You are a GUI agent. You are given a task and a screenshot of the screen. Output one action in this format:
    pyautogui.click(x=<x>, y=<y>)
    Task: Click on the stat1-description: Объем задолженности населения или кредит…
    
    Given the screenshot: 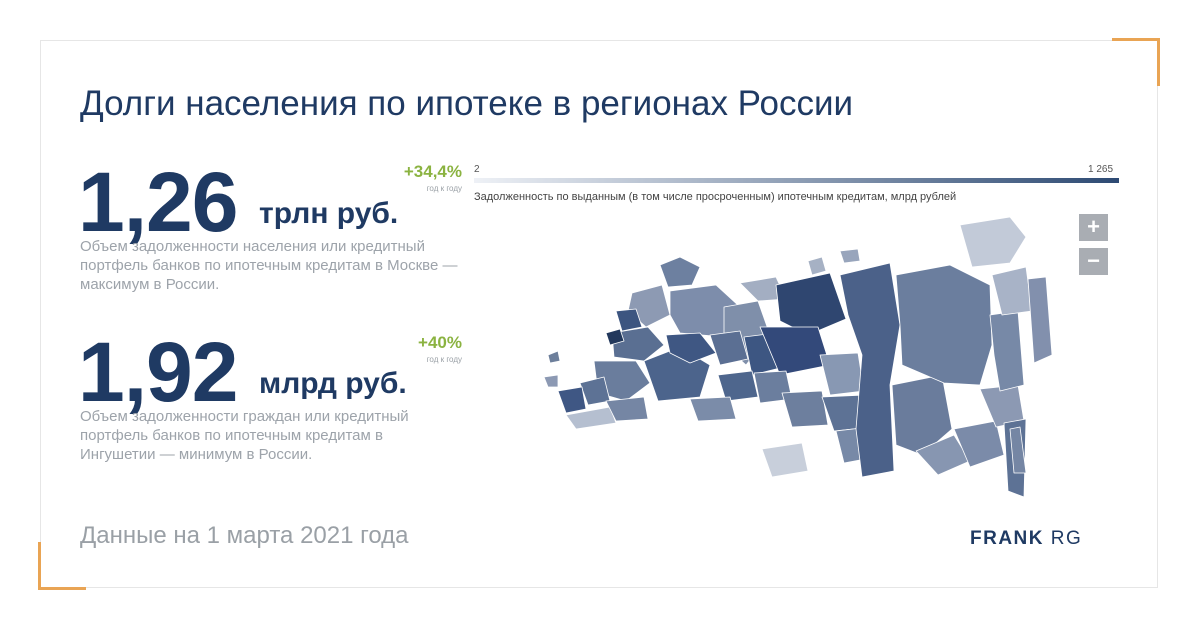 What is the action you would take?
    pyautogui.click(x=269, y=265)
    